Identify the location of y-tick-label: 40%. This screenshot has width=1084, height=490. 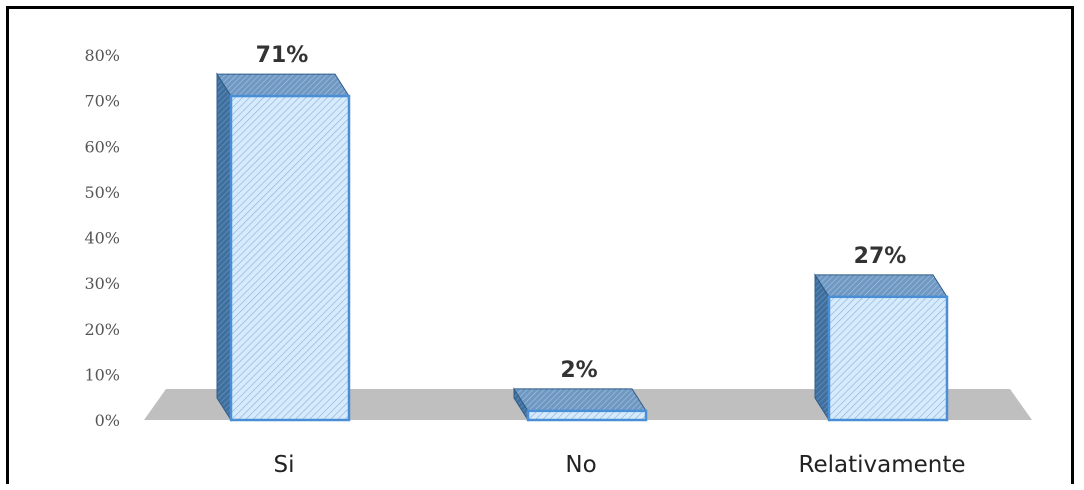
(102, 238).